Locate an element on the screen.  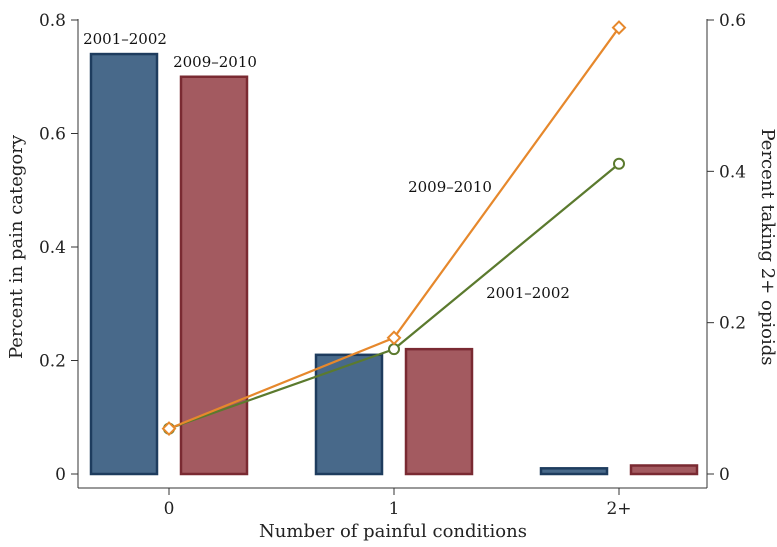
y2-tick-label: 0 is located at coordinates (724, 475).